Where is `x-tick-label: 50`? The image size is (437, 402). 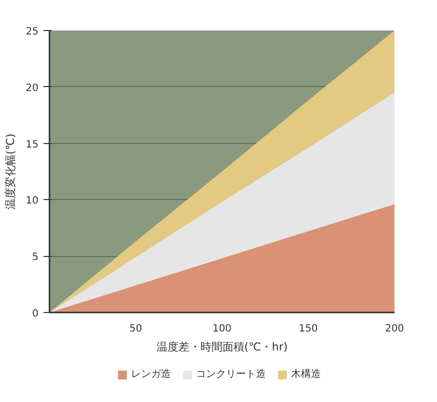 x-tick-label: 50 is located at coordinates (135, 329).